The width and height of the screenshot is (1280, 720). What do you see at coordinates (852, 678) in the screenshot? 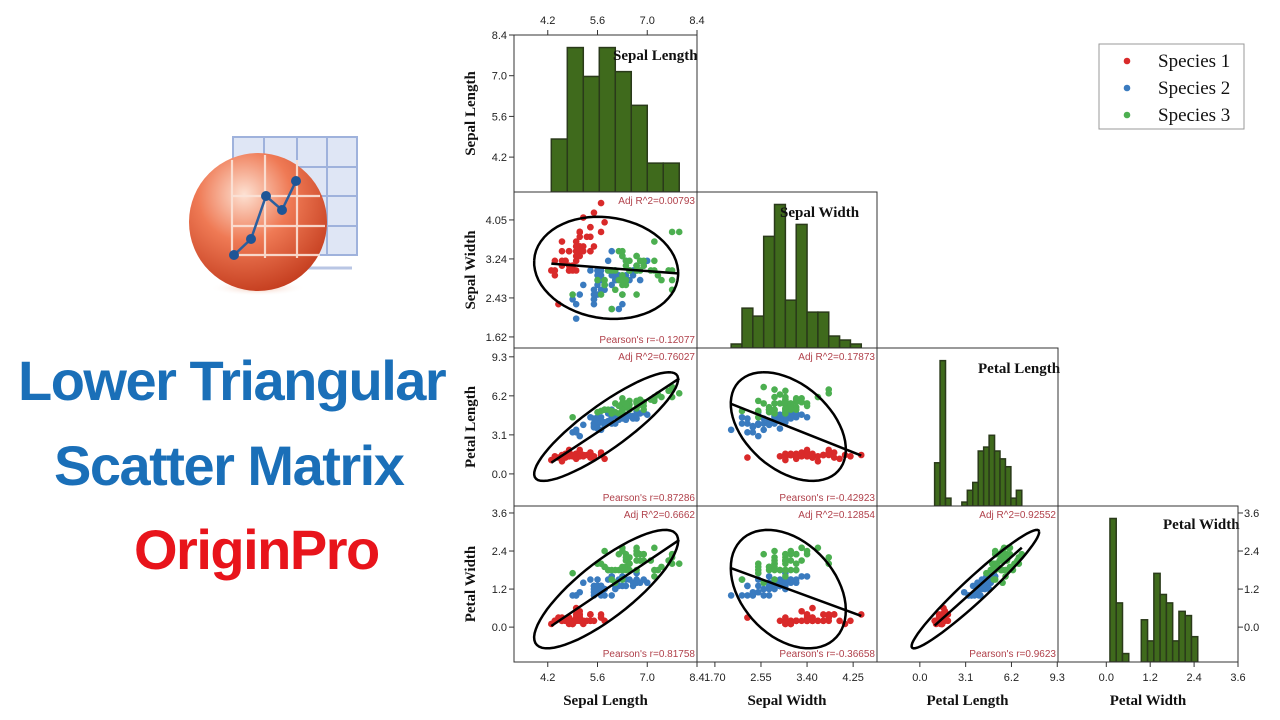
I see `x-tick-label: 4.25` at bounding box center [852, 678].